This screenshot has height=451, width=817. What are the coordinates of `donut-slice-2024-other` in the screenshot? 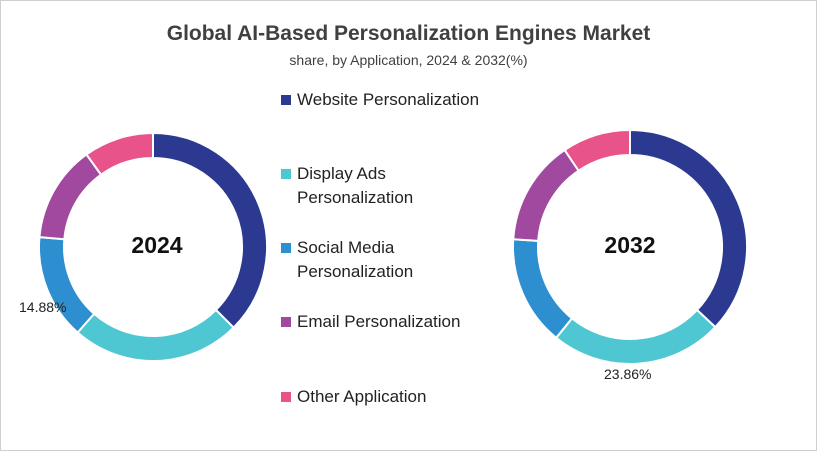 It's located at (119, 154).